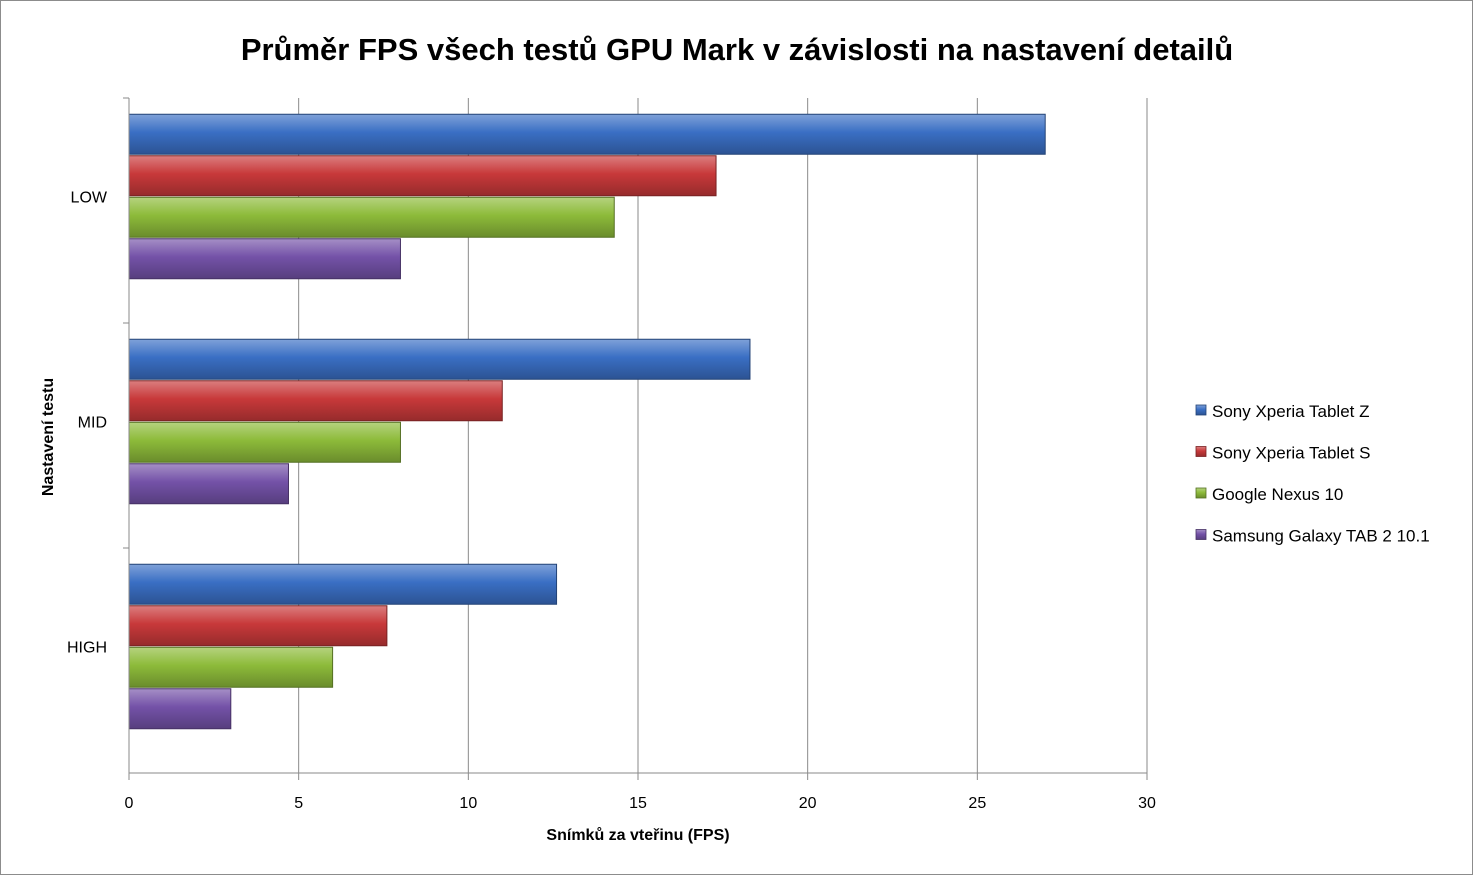 The image size is (1473, 875). What do you see at coordinates (48, 437) in the screenshot?
I see `y-axis-label: Nastavení testu` at bounding box center [48, 437].